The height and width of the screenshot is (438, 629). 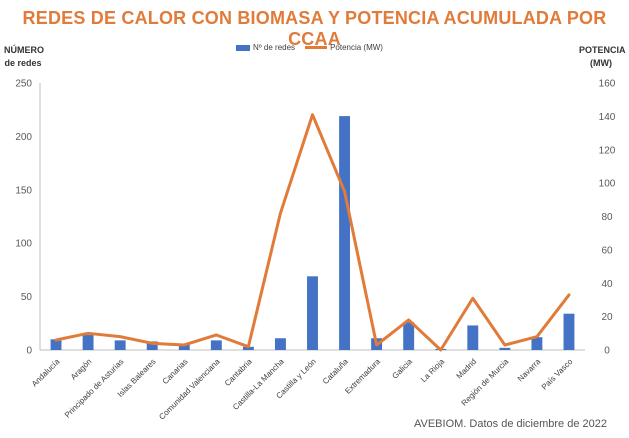 What do you see at coordinates (467, 369) in the screenshot?
I see `x-category-label: Madrid` at bounding box center [467, 369].